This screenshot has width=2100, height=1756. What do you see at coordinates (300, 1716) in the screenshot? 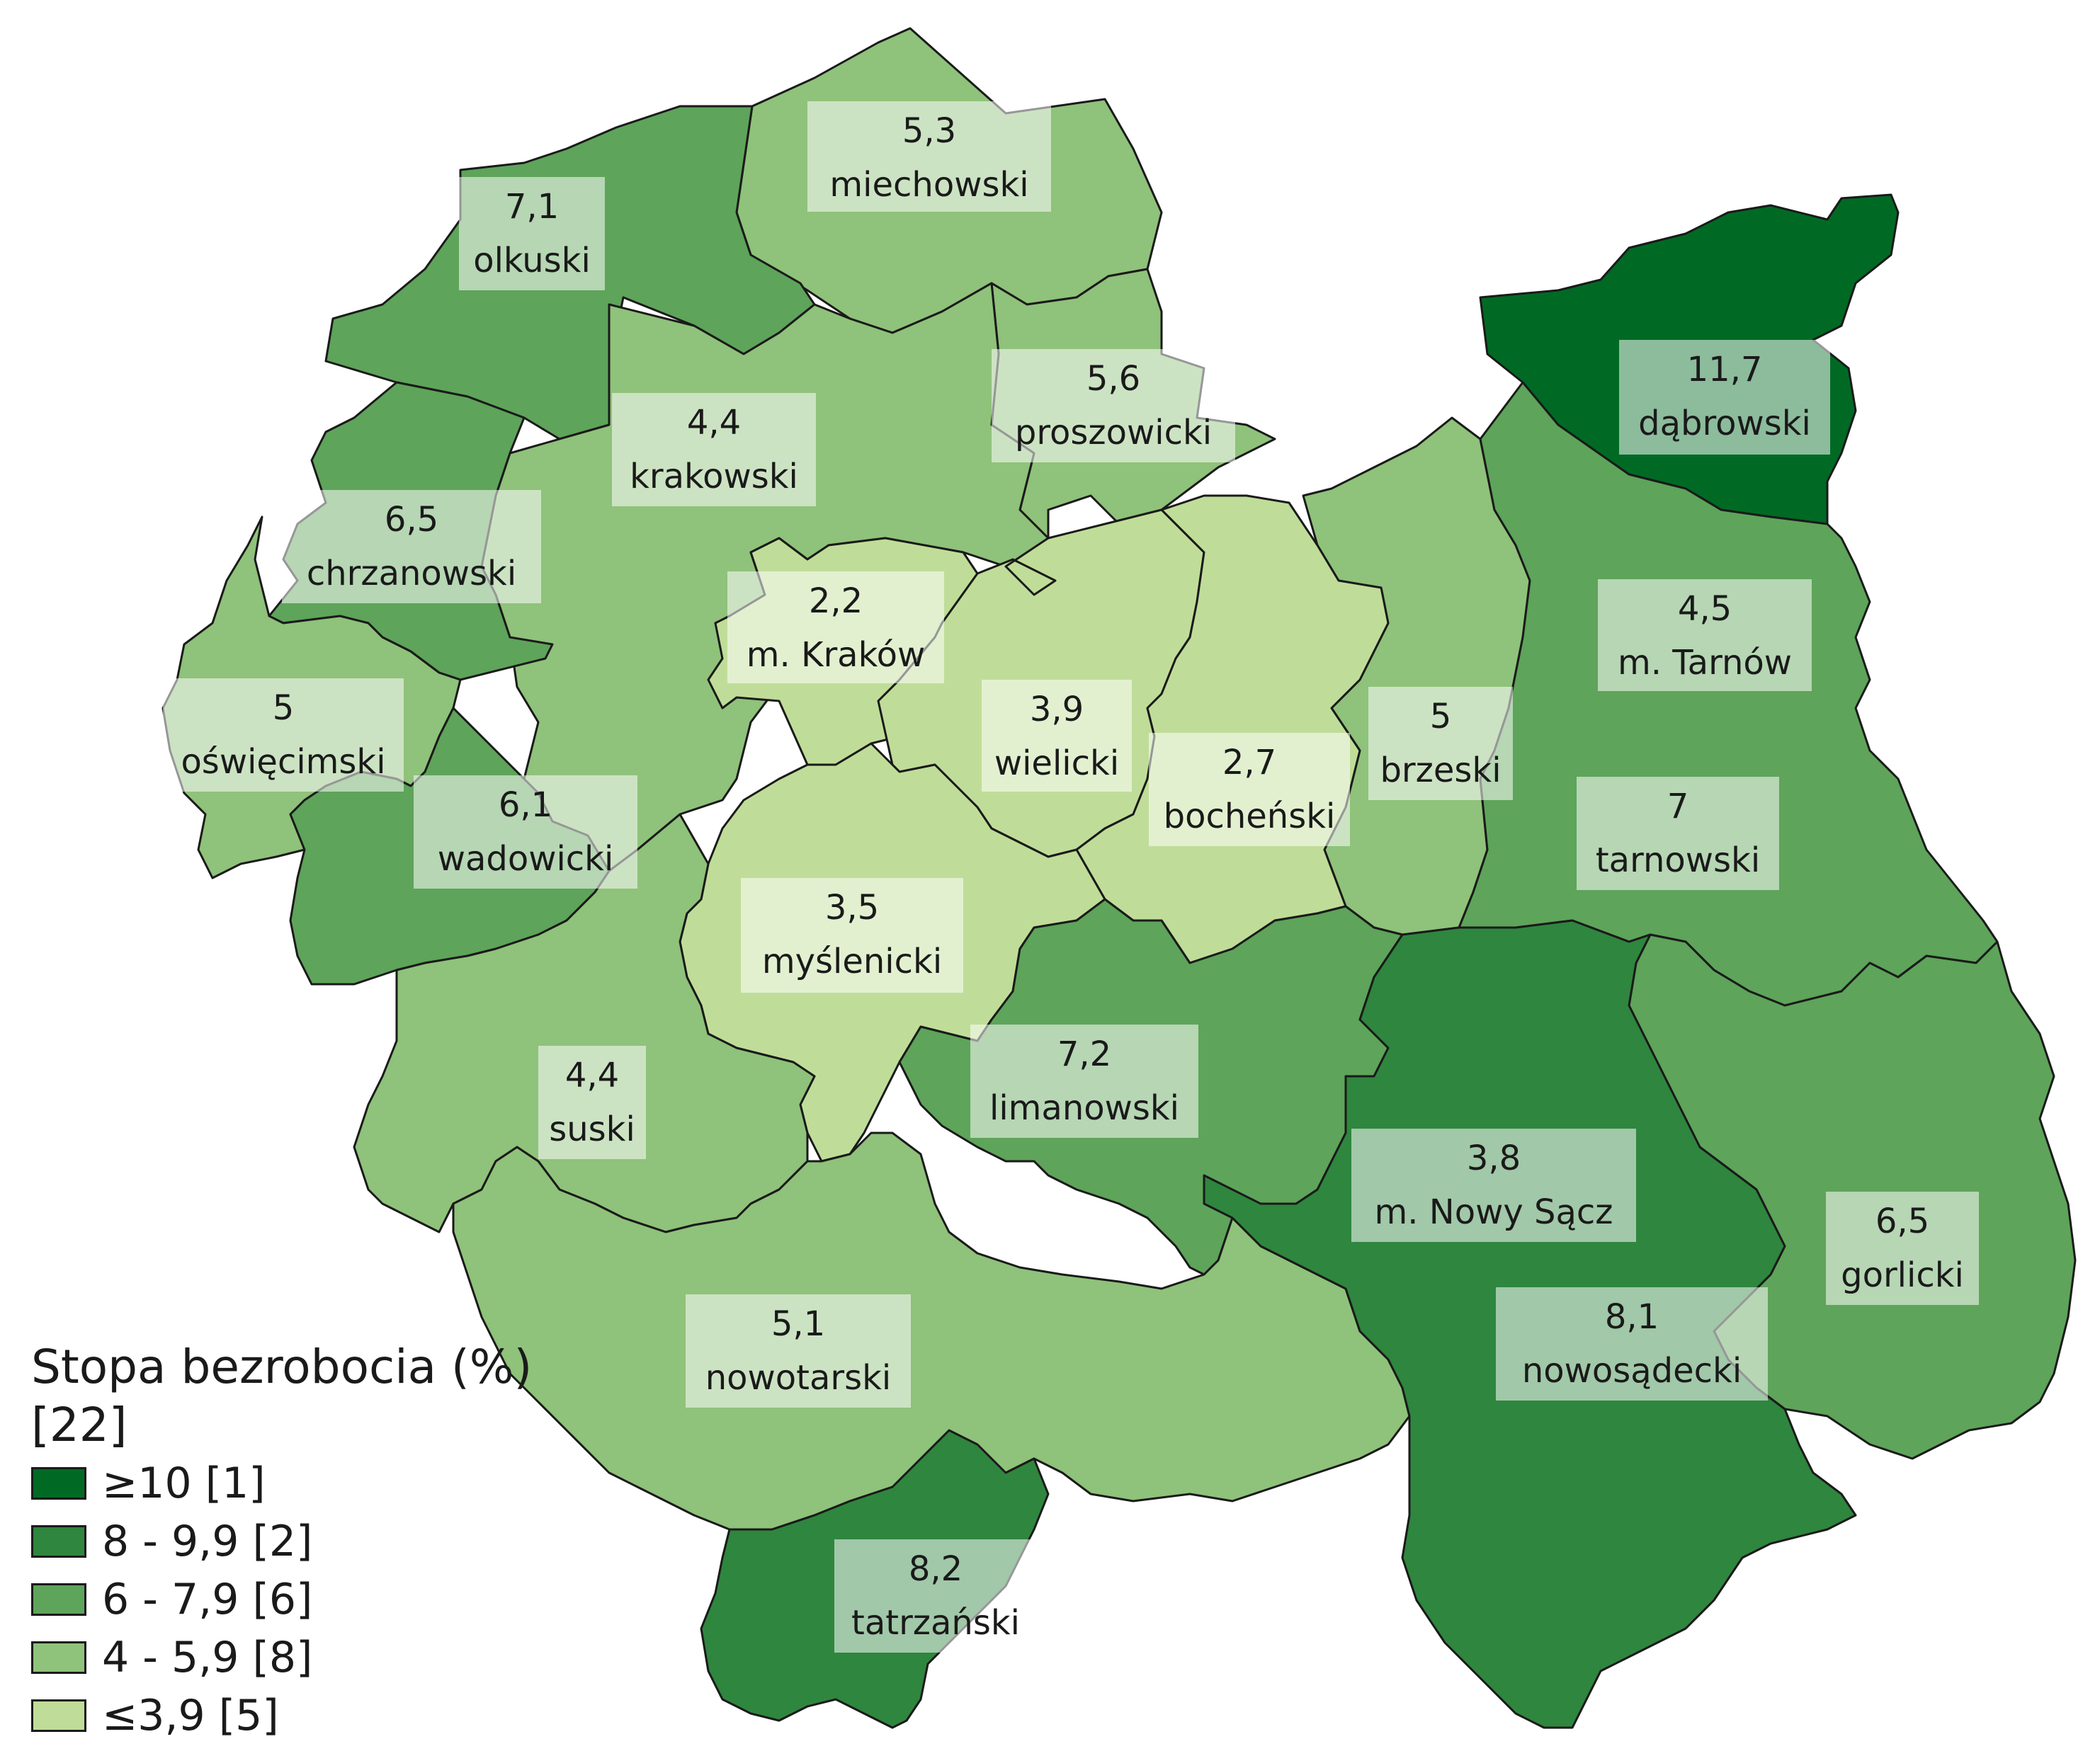
I see `legend-item: ≤3,9 [5]` at bounding box center [300, 1716].